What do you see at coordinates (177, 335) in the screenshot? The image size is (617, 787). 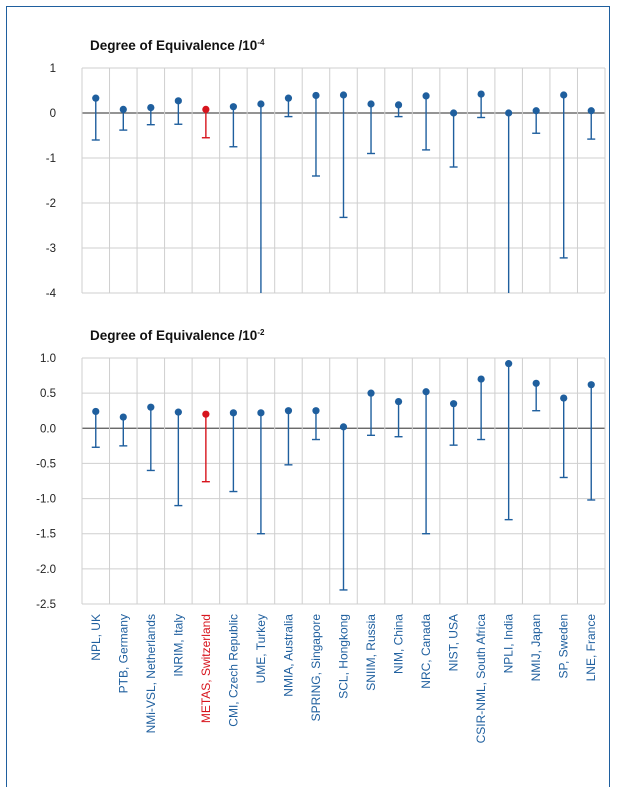 I see `chart-2-title: Degree of Equivalence /10-2` at bounding box center [177, 335].